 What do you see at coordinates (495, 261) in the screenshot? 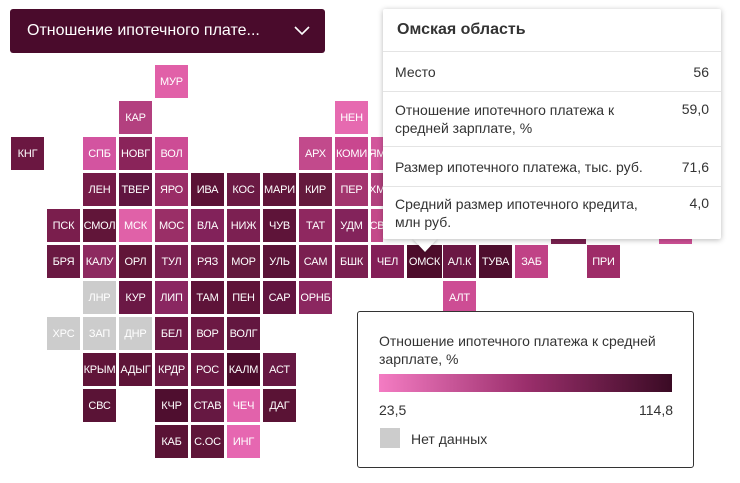
I see `region-tile: ТУВА` at bounding box center [495, 261].